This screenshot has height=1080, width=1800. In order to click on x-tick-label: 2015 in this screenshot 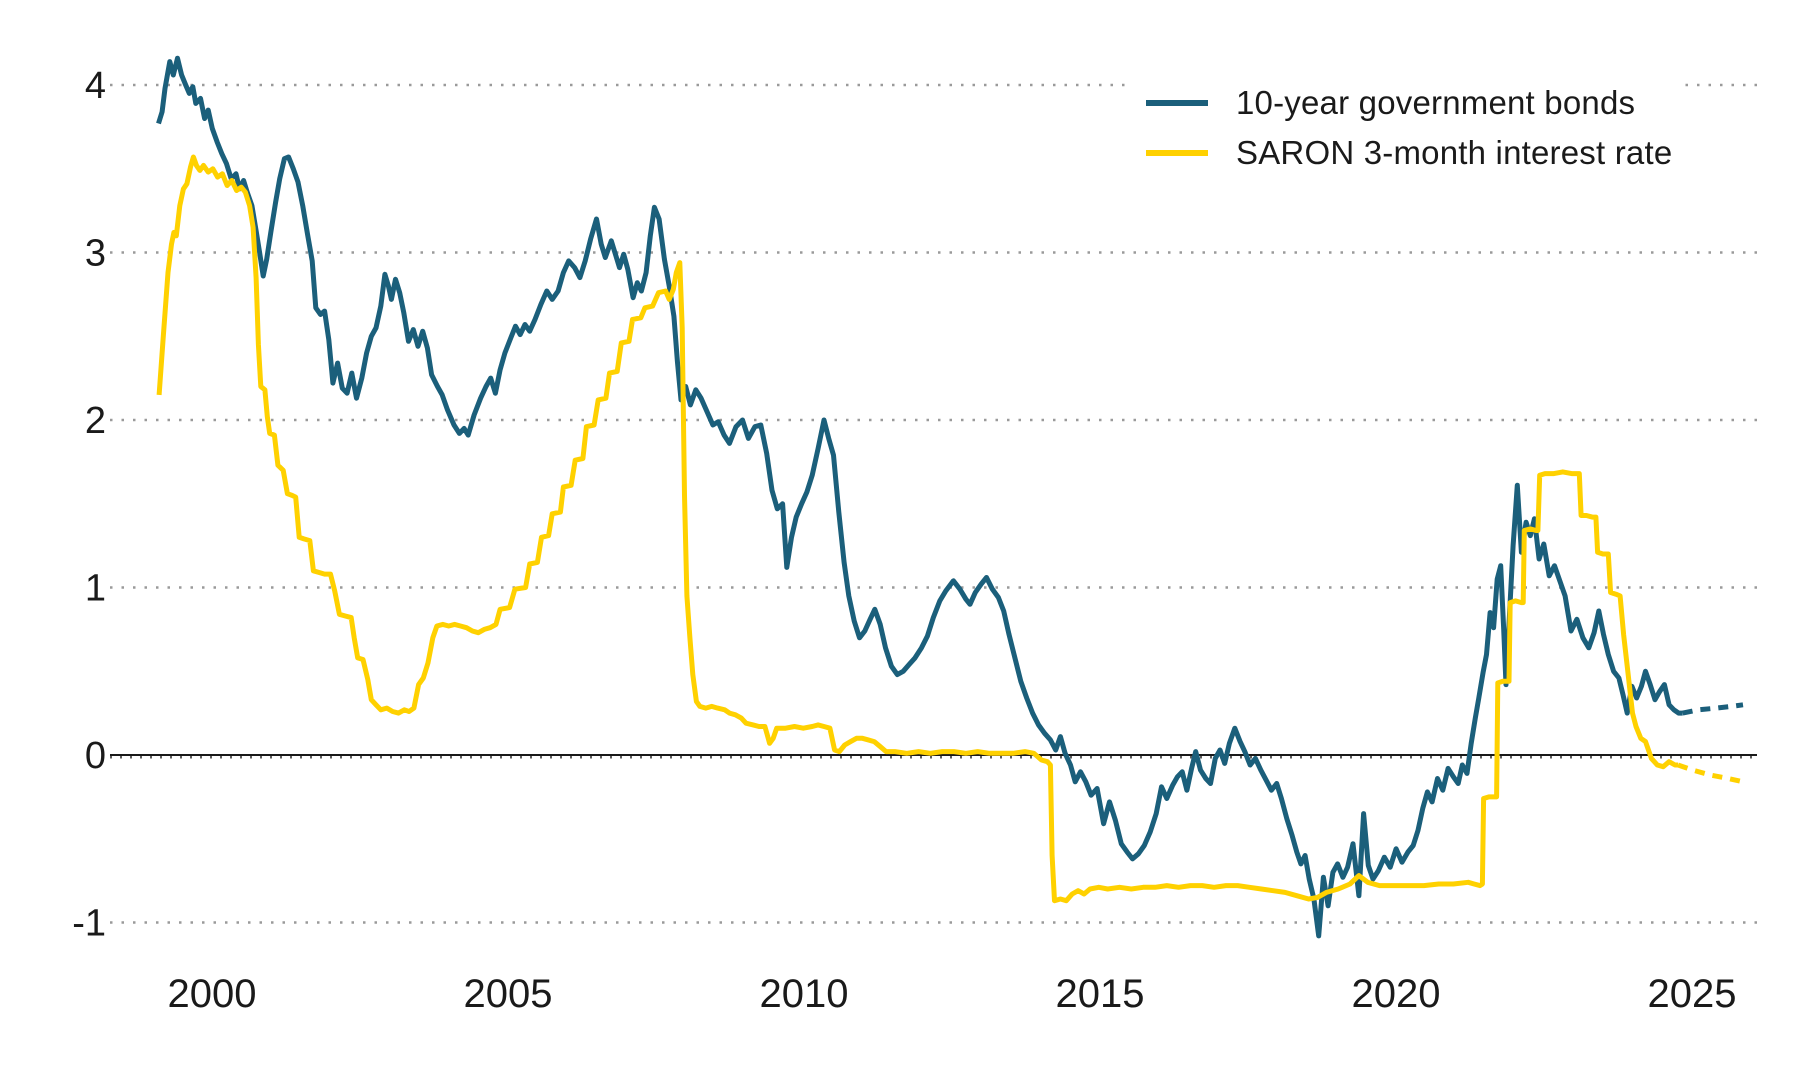, I will do `click(1100, 994)`.